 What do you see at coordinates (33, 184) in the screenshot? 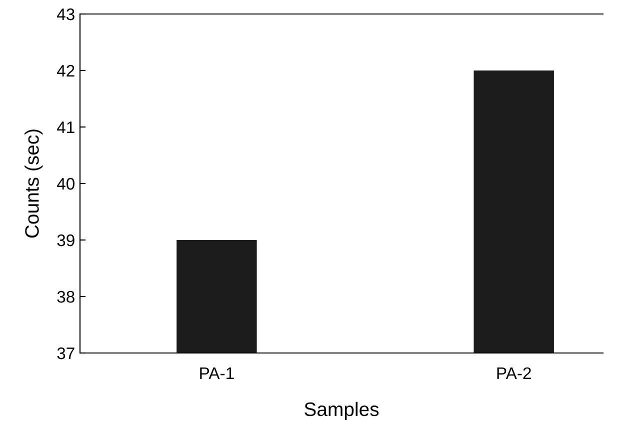
I see `y-axis-title: Counts (sec)` at bounding box center [33, 184].